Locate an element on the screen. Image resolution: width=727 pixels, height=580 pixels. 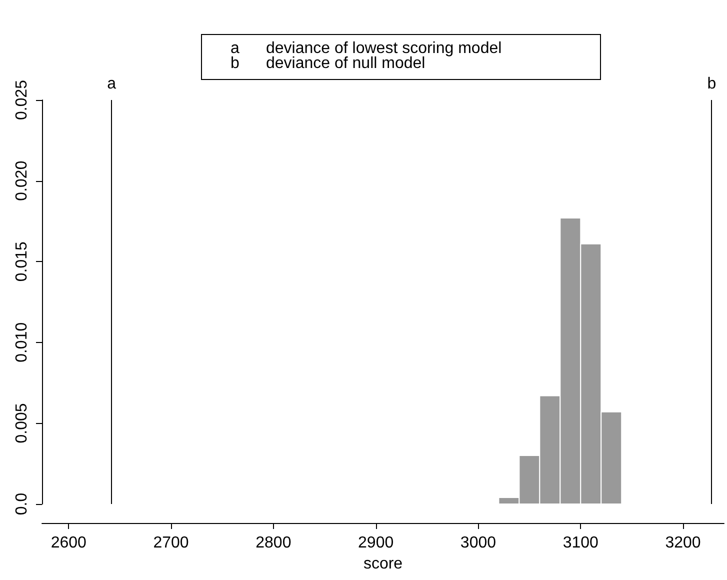
x-tick-label: 3100 is located at coordinates (580, 543).